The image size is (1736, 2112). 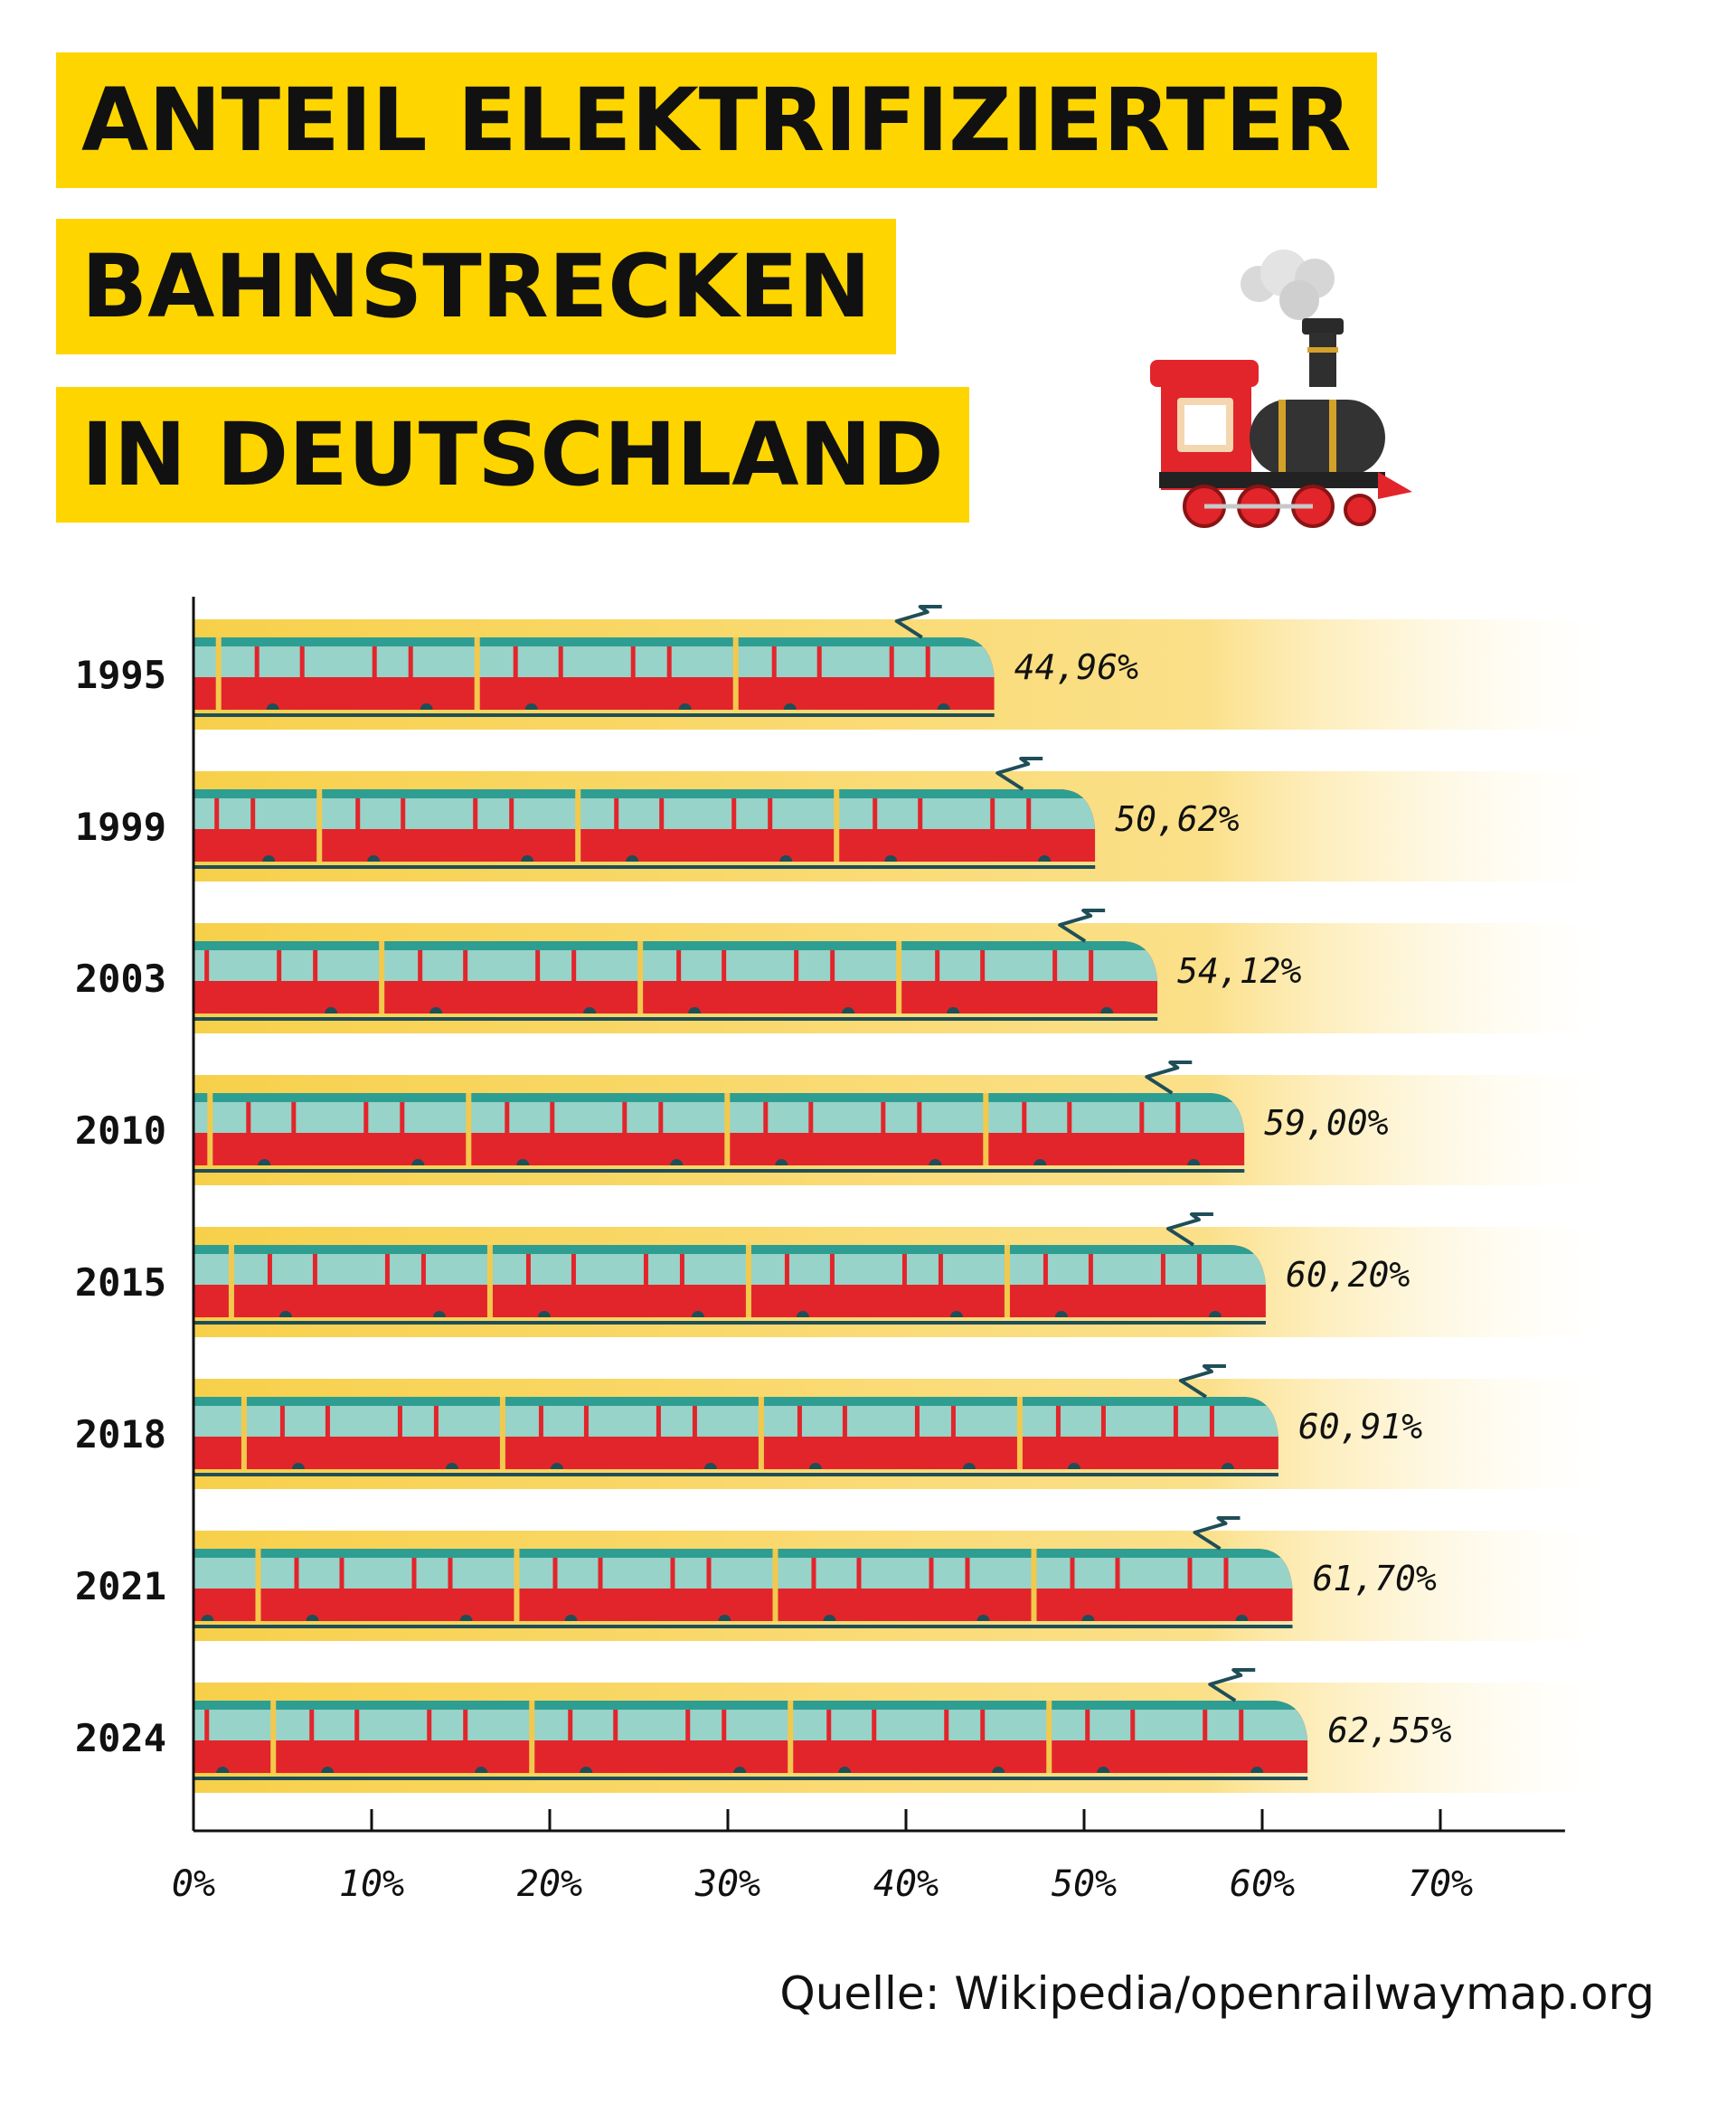 What do you see at coordinates (736, 1433) in the screenshot?
I see `bar-2018` at bounding box center [736, 1433].